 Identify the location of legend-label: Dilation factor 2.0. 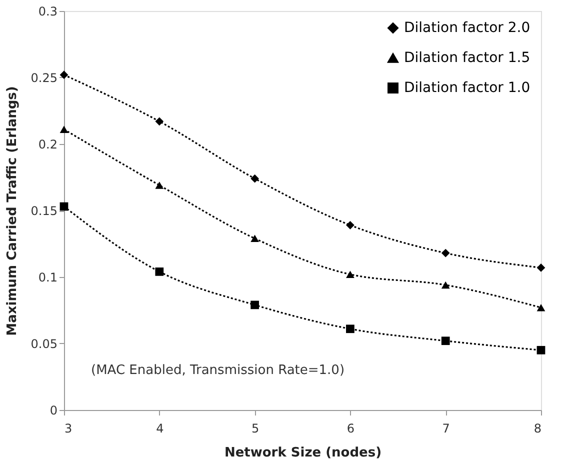
(467, 28).